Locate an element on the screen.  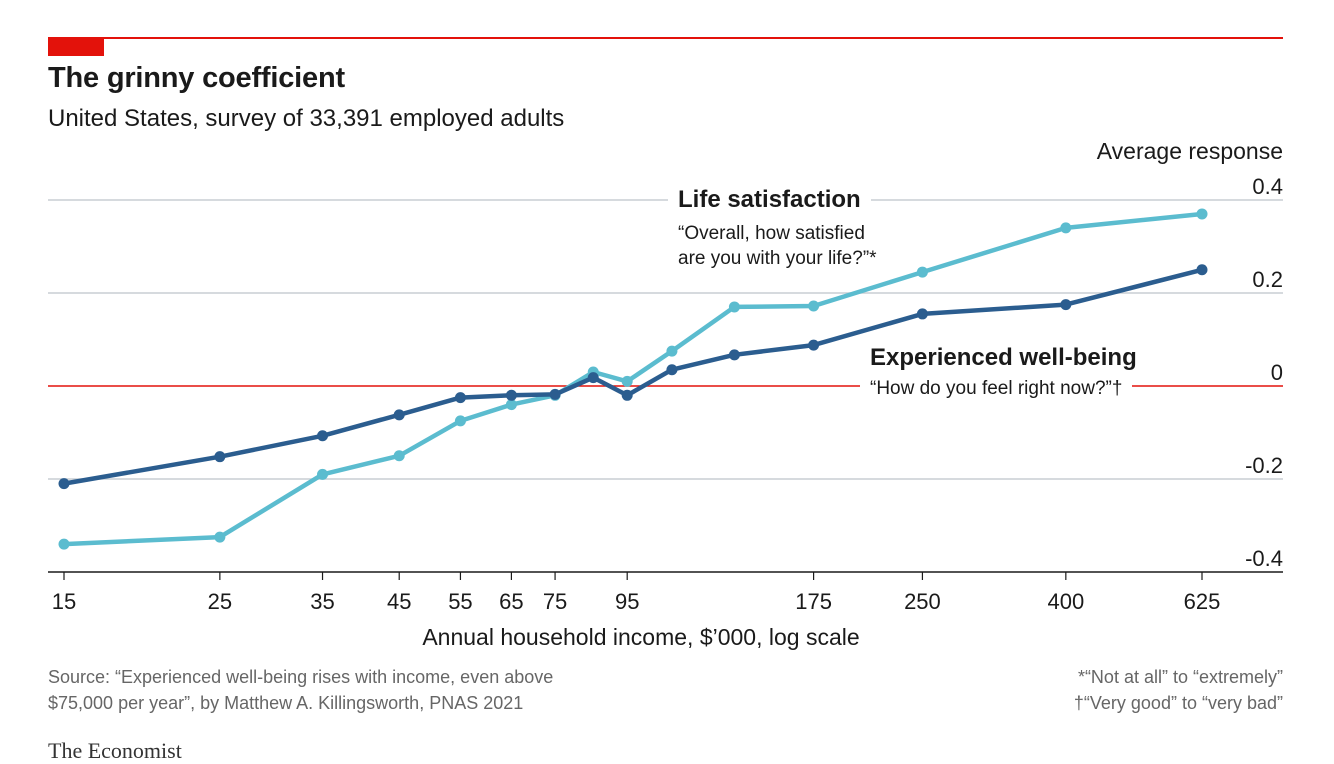
x-tick-label: 45 is located at coordinates (399, 601).